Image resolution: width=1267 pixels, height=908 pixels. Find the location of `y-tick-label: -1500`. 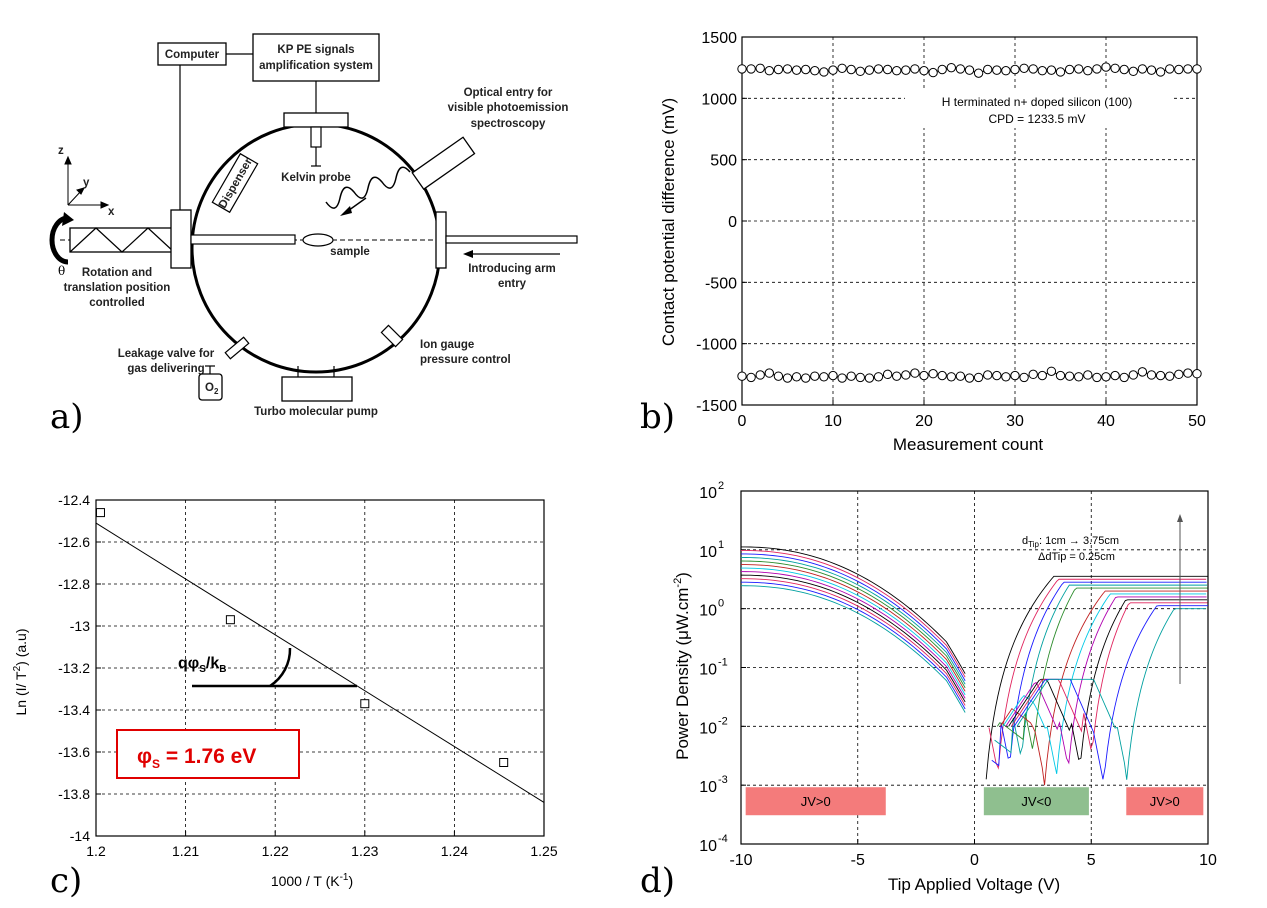

y-tick-label: -1500 is located at coordinates (716, 406).